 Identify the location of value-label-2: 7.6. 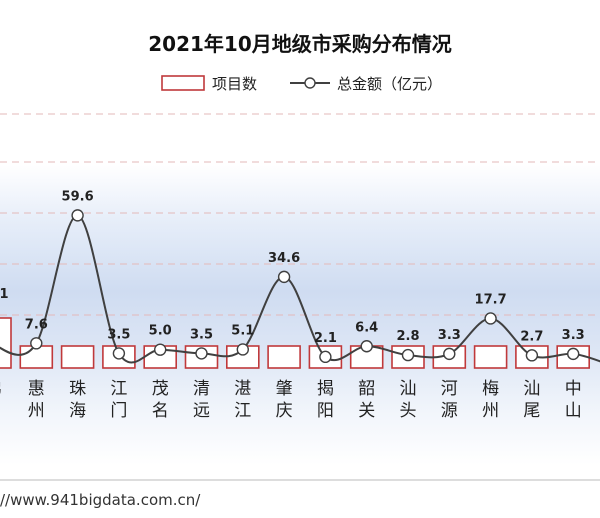
(36, 324).